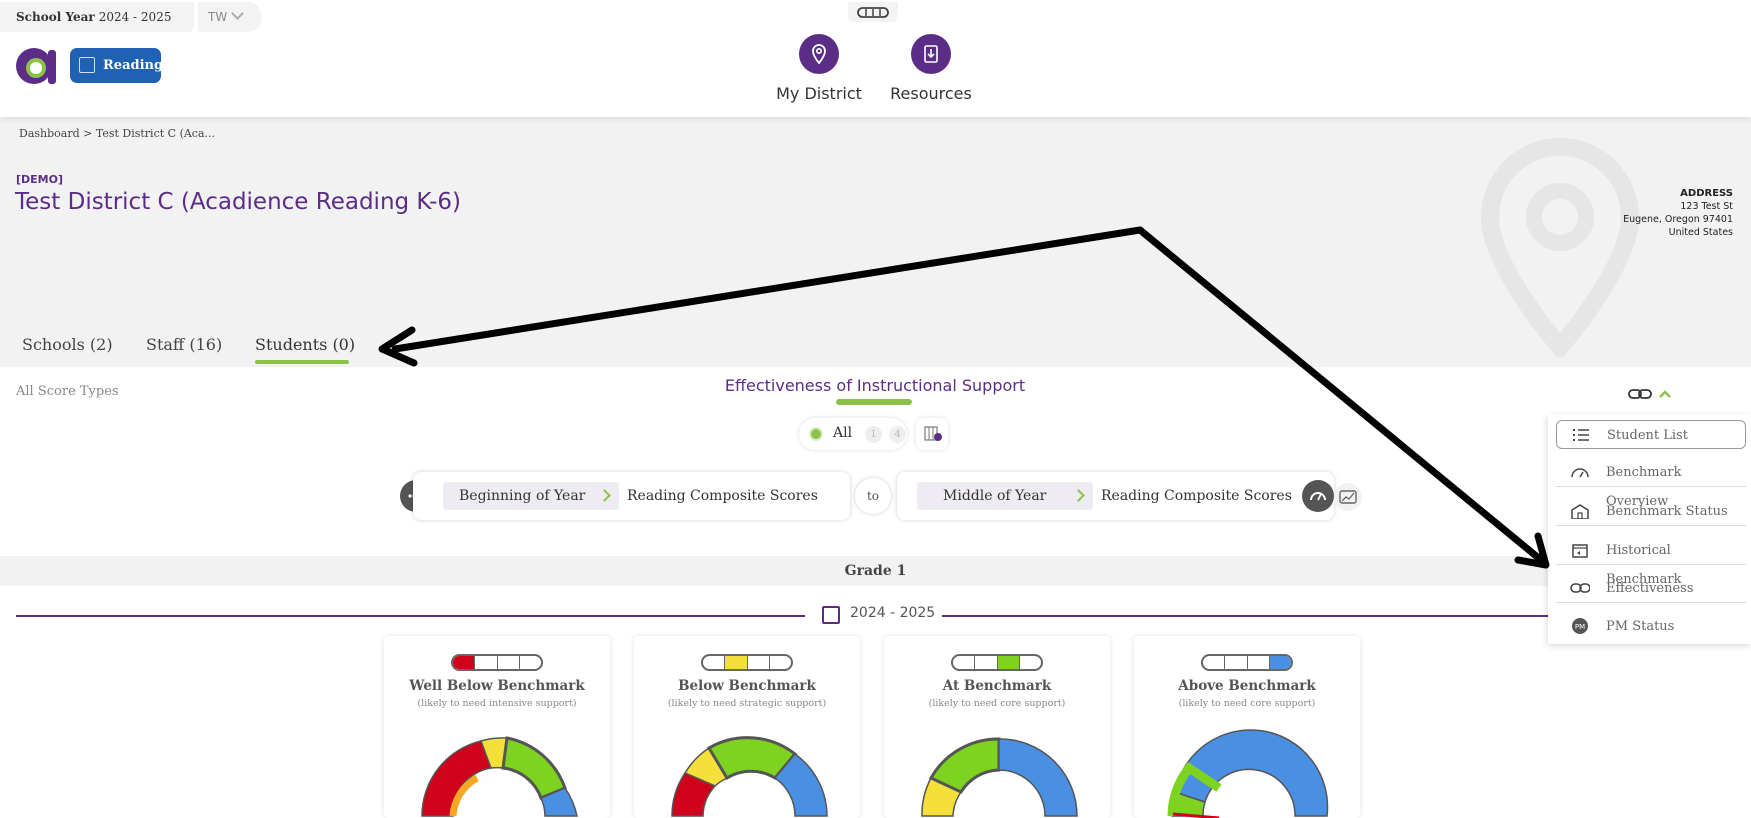 The image size is (1751, 818). I want to click on school-year-value: 2024 - 2025, so click(135, 17).